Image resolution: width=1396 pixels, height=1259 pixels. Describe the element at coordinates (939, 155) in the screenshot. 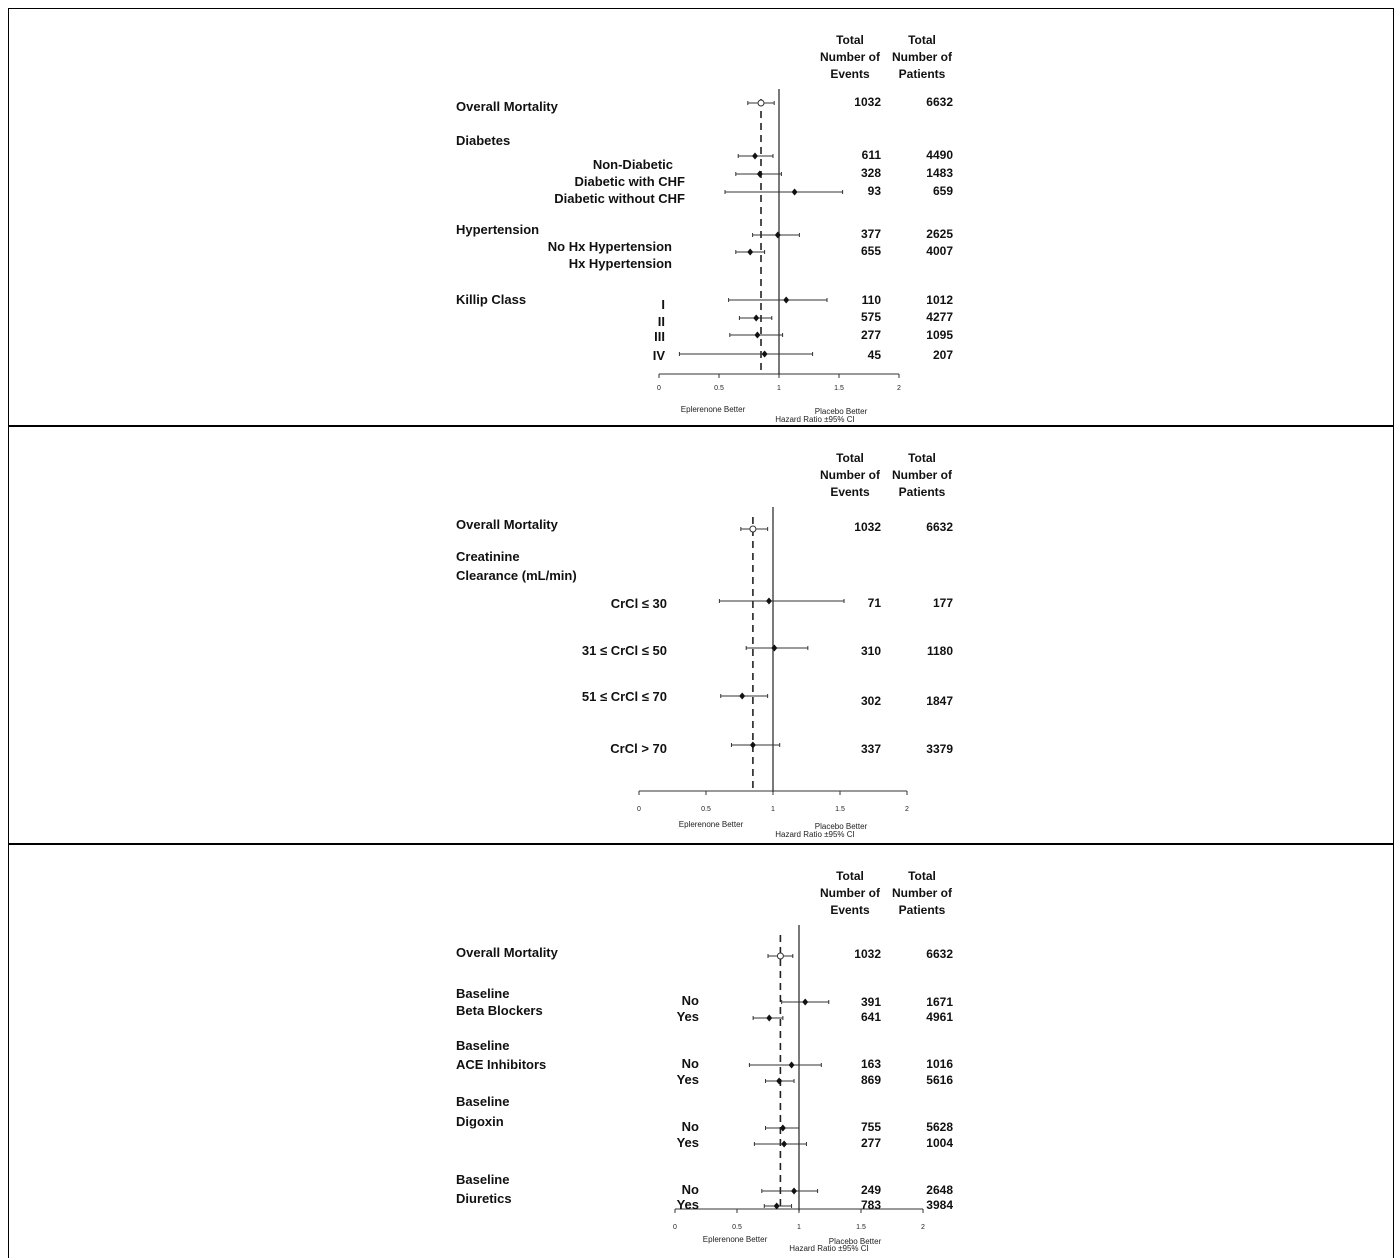

I see `patients-value: 4490` at that location.